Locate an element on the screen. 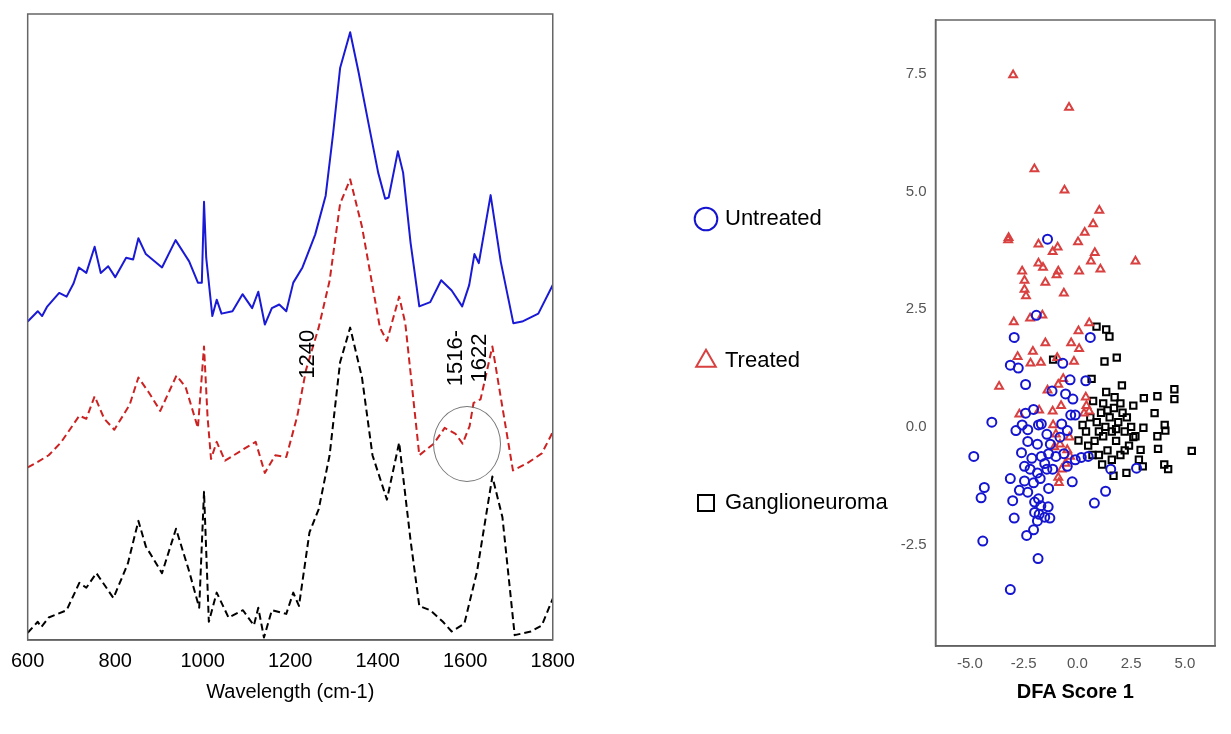 The height and width of the screenshot is (734, 1231). x-tick-label: 2.5 is located at coordinates (1131, 663).